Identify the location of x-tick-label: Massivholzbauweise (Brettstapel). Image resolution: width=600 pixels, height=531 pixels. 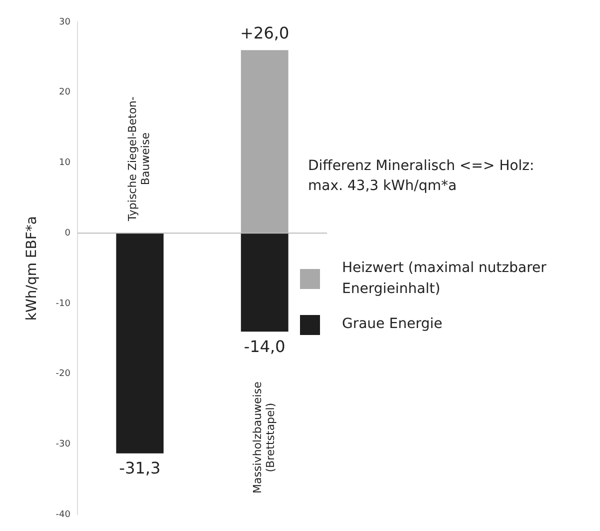
(263, 437).